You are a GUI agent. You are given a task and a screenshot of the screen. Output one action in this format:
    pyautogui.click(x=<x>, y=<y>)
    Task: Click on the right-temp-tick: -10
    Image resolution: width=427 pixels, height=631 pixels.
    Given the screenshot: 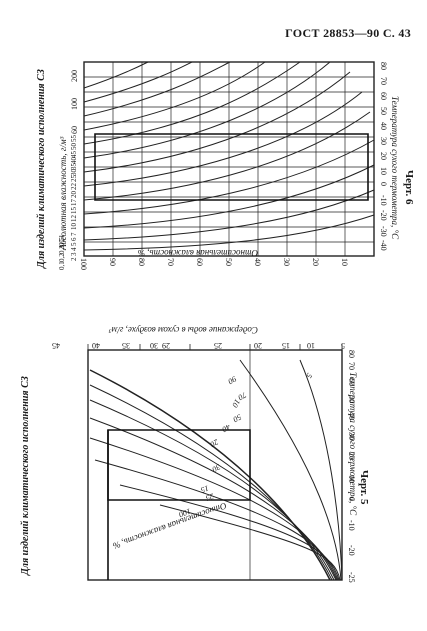 What is the action you would take?
    pyautogui.click(x=383, y=200)
    